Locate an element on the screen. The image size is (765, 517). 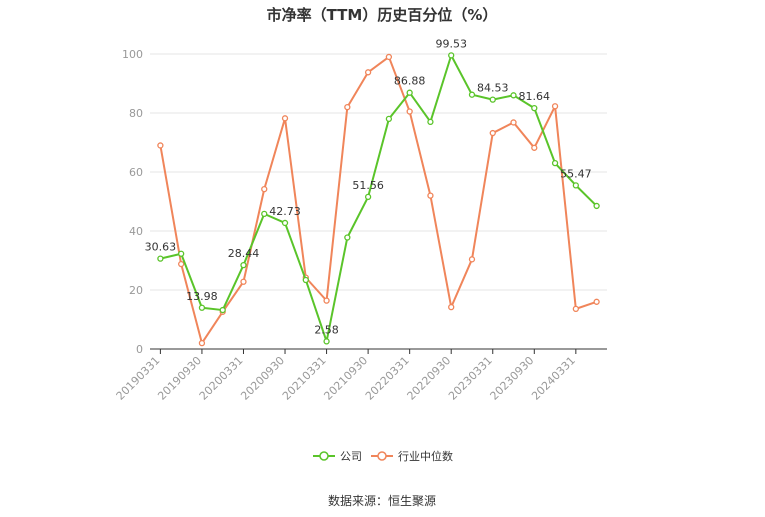
y-tick-label: 100 is located at coordinates (132, 54).